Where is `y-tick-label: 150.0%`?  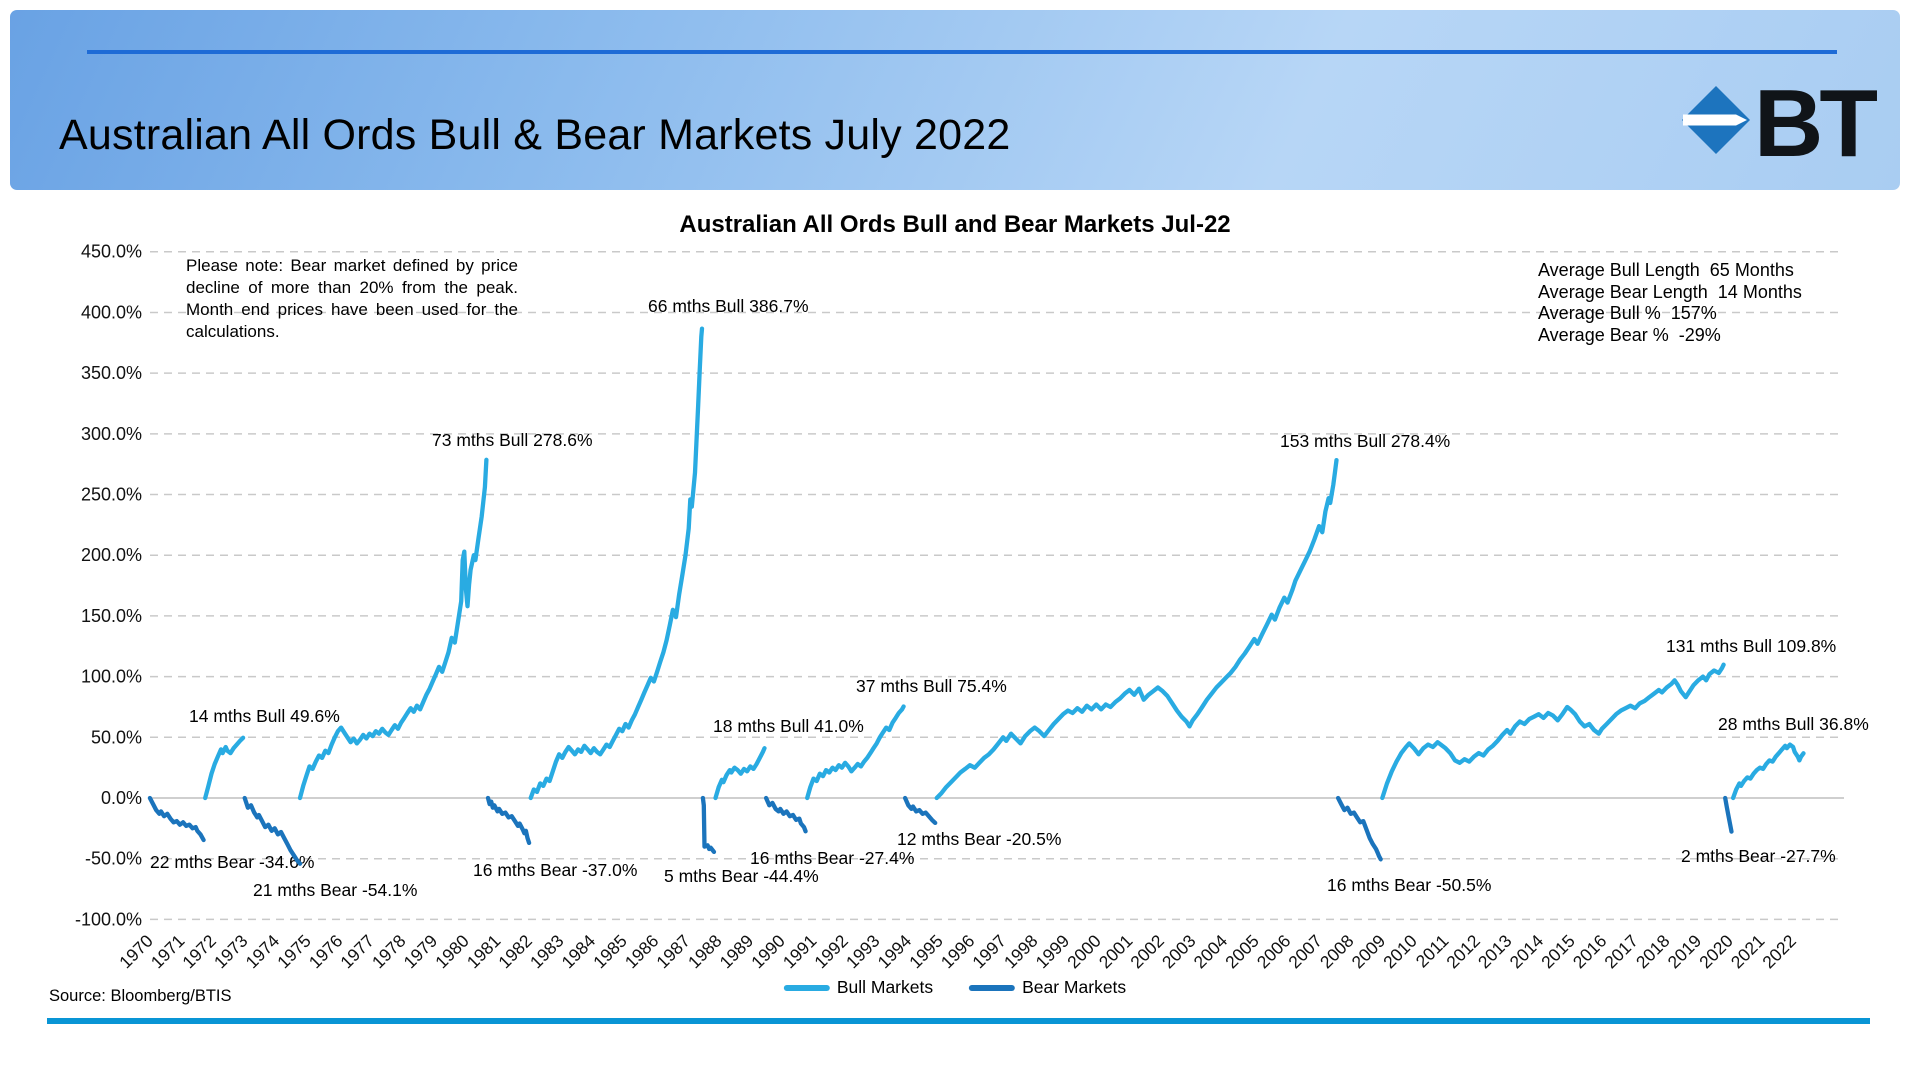 y-tick-label: 150.0% is located at coordinates (111, 616).